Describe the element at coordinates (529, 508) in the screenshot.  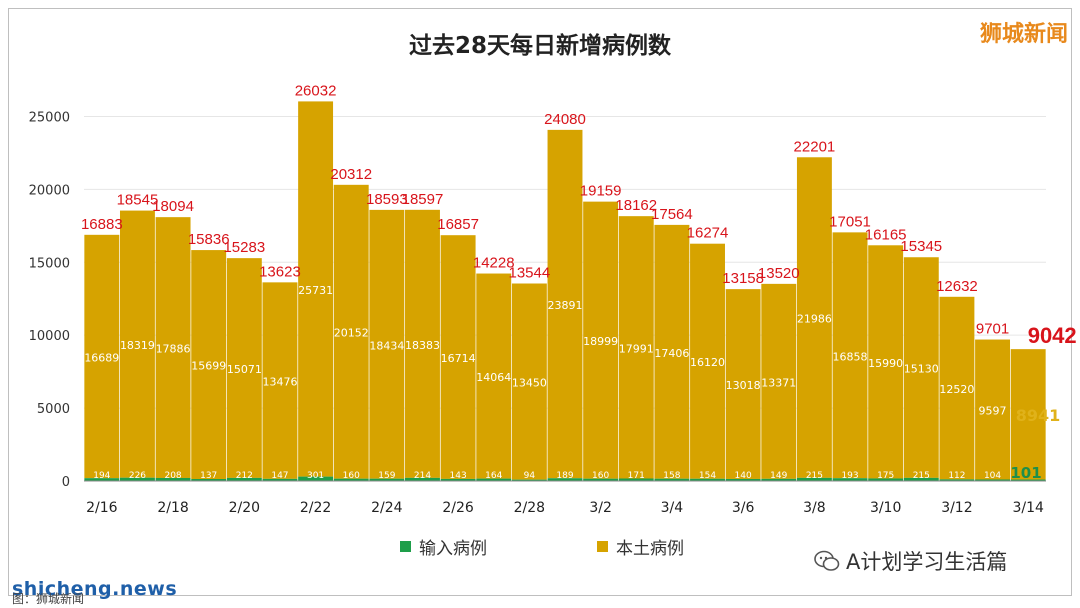
I see `x-tick-label: 2/28` at that location.